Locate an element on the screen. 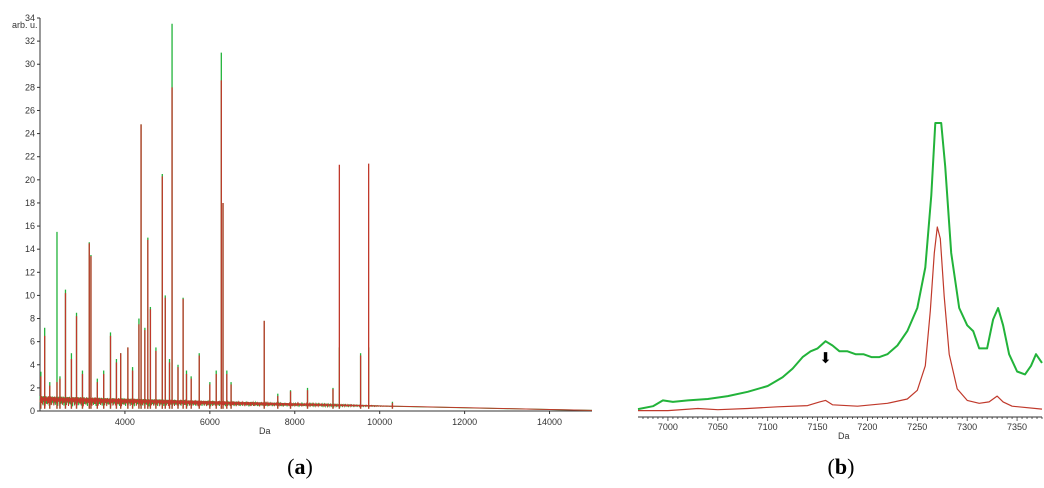 This screenshot has height=488, width=1044. chart-a-x-tick-label: 6000 is located at coordinates (210, 422).